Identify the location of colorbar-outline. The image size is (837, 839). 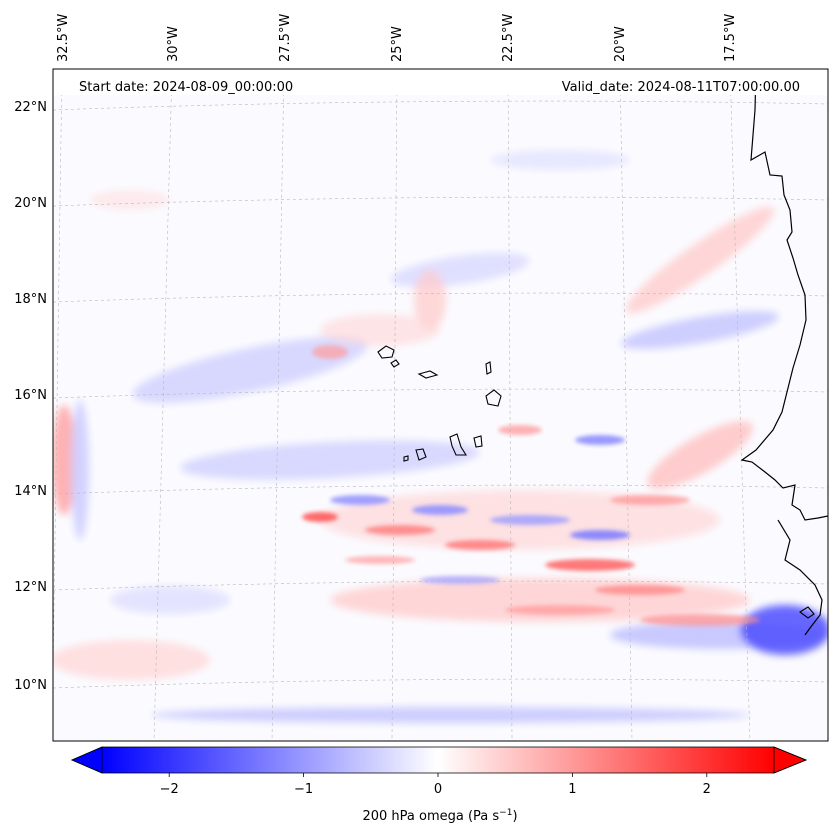
(439, 760).